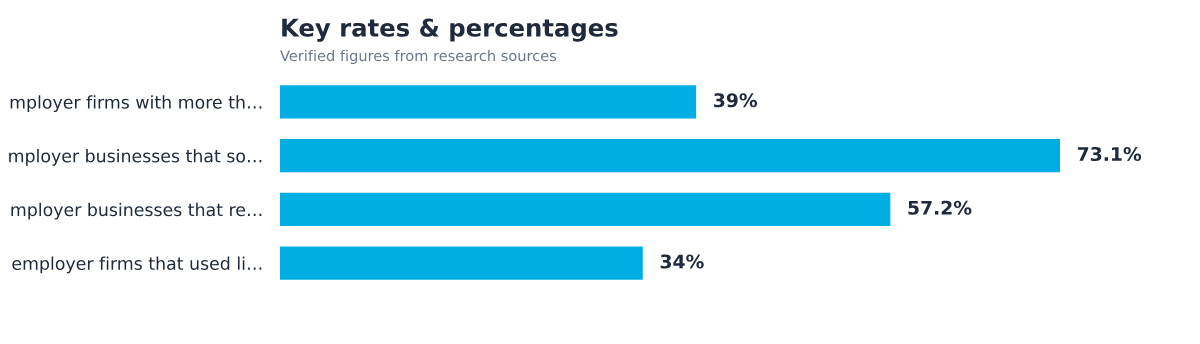  What do you see at coordinates (1109, 154) in the screenshot?
I see `data-label: 73.1%` at bounding box center [1109, 154].